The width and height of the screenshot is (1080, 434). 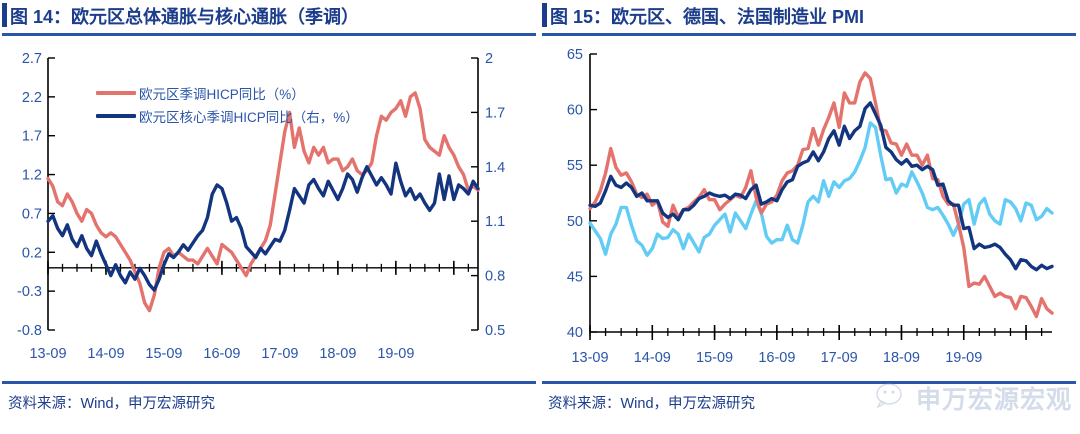 I want to click on svg-text: -0.8, so click(x=29, y=331).